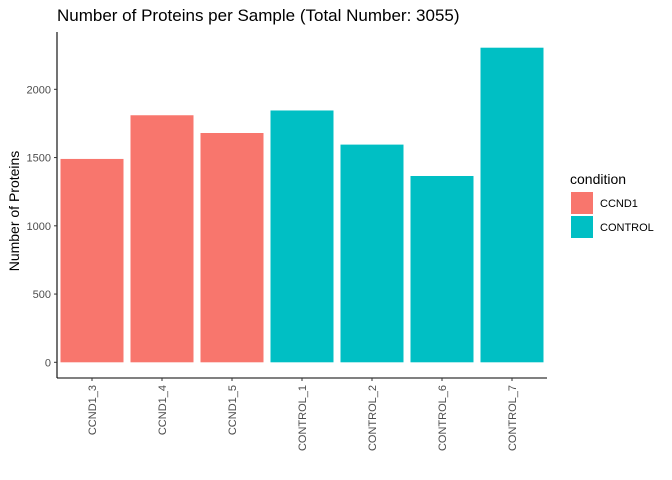 This screenshot has width=672, height=480. What do you see at coordinates (627, 228) in the screenshot?
I see `legend-label-control: CONTROL` at bounding box center [627, 228].